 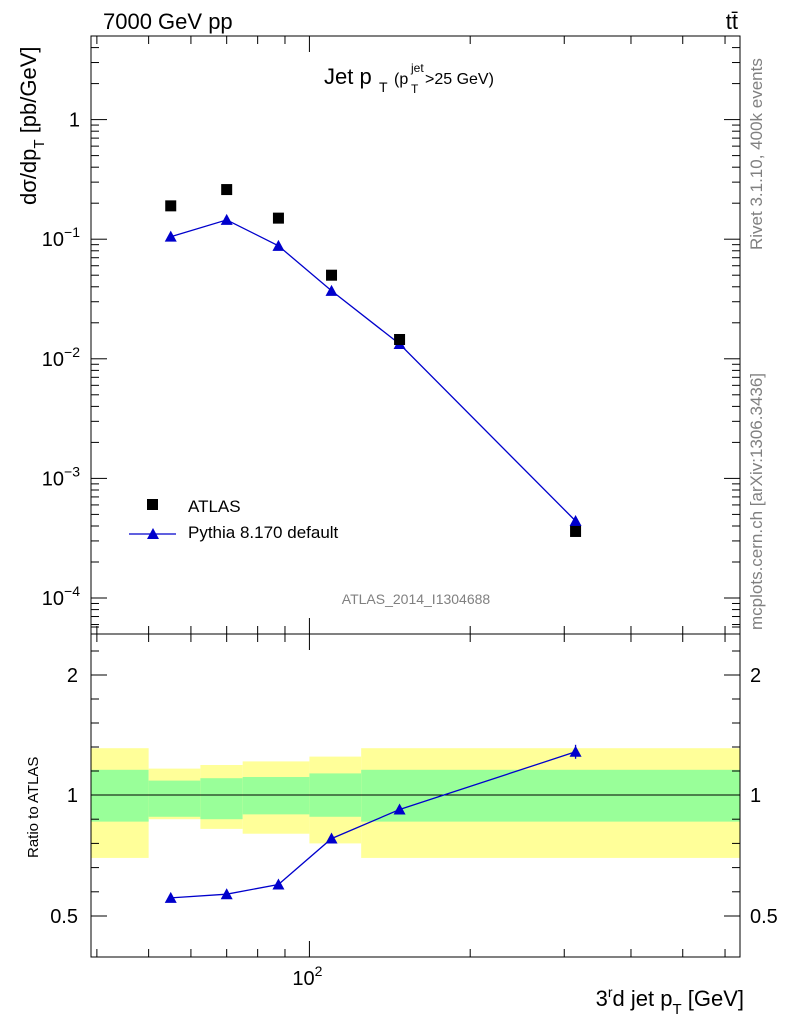 What do you see at coordinates (416, 599) in the screenshot?
I see `analysis-id: ATLAS_2014_I1304688` at bounding box center [416, 599].